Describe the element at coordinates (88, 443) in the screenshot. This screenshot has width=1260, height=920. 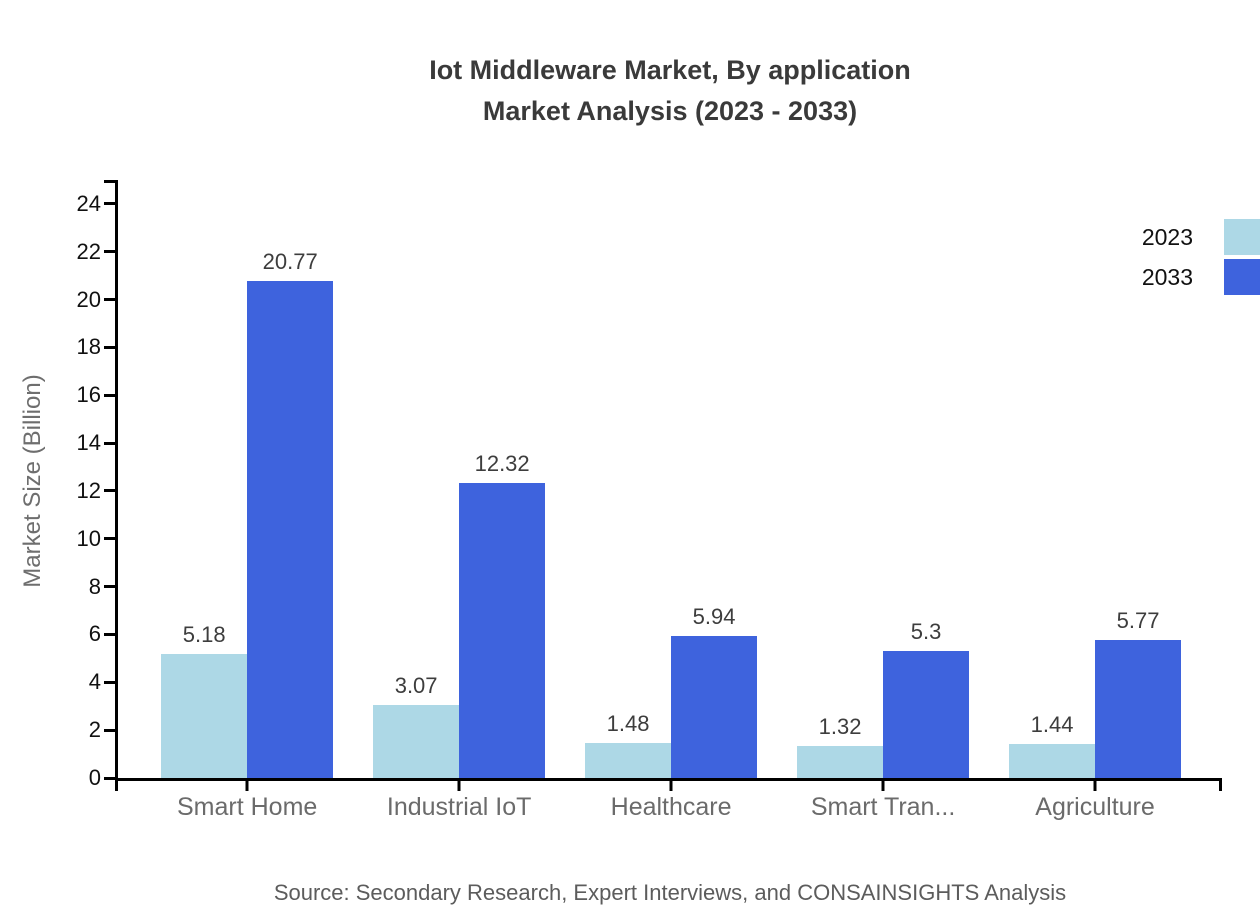
I see `y-axis-tick-label: 14` at that location.